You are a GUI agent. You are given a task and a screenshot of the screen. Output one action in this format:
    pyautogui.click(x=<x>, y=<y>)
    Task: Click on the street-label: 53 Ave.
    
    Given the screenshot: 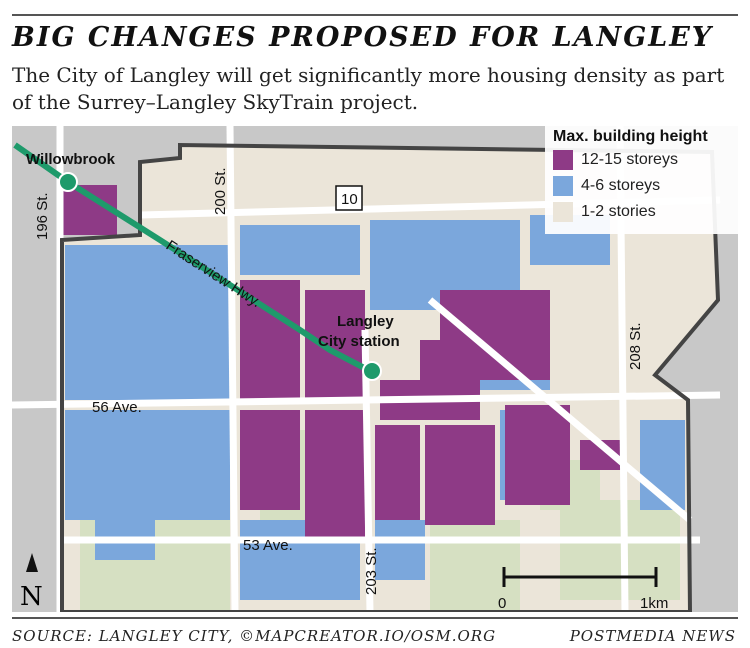 What is the action you would take?
    pyautogui.click(x=268, y=545)
    